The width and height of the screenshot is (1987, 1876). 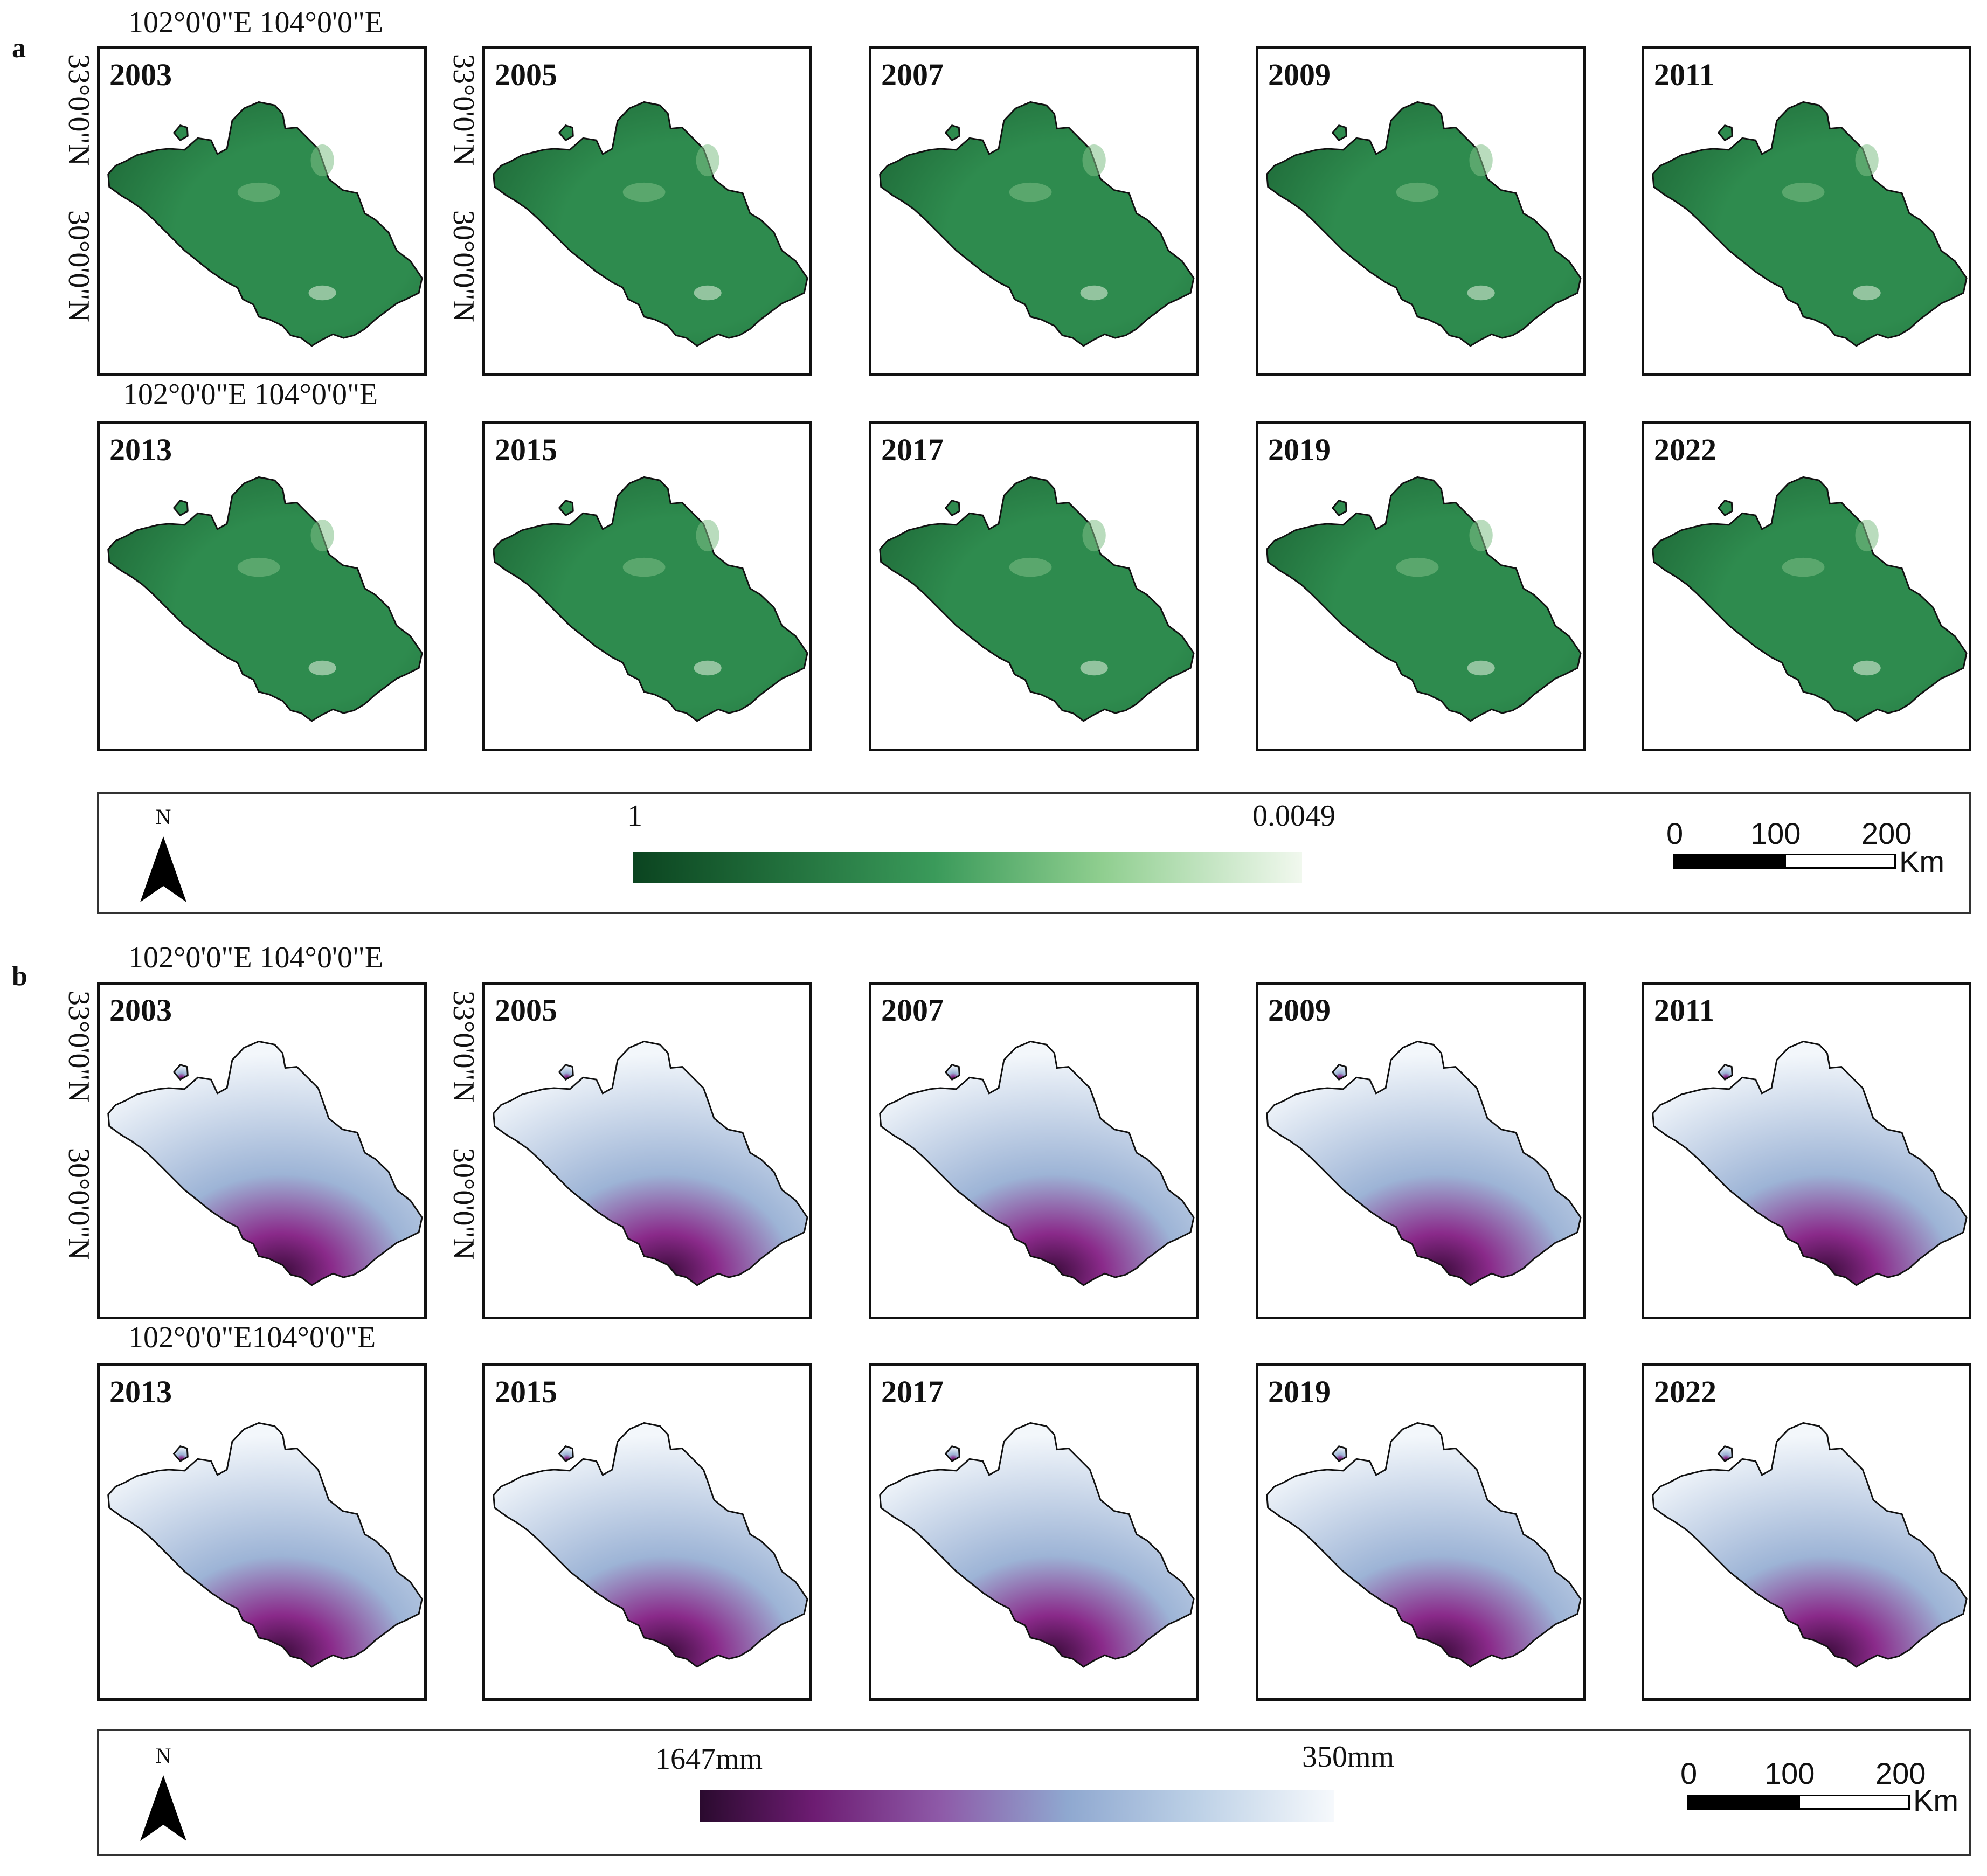 What do you see at coordinates (1840, 861) in the screenshot?
I see `scale-bar-white` at bounding box center [1840, 861].